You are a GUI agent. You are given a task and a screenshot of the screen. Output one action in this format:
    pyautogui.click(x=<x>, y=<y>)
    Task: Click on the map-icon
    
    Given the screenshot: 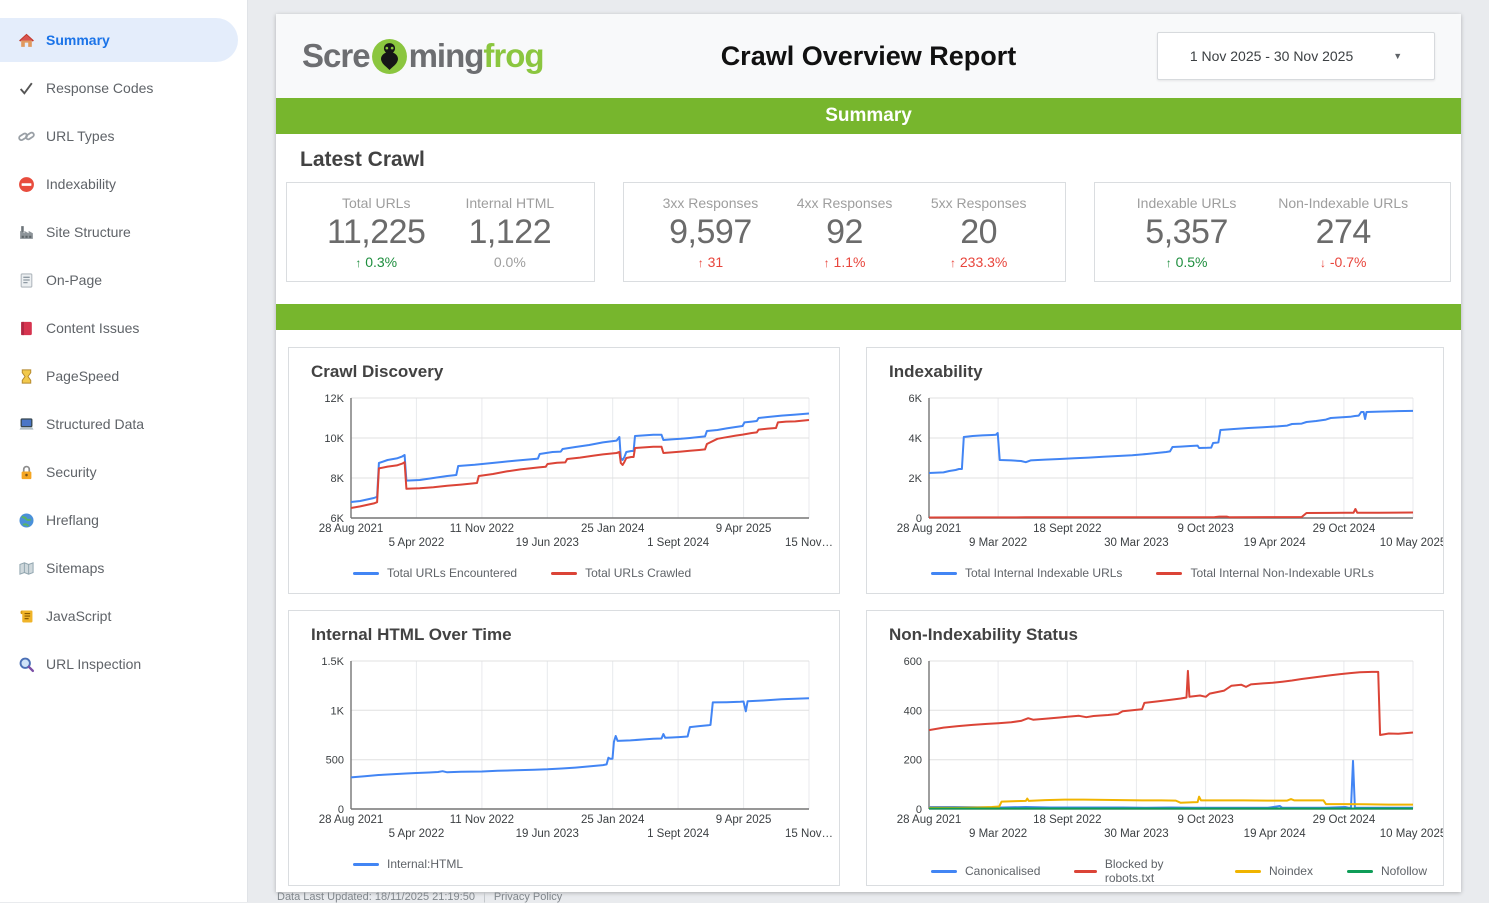 What is the action you would take?
    pyautogui.click(x=26, y=568)
    